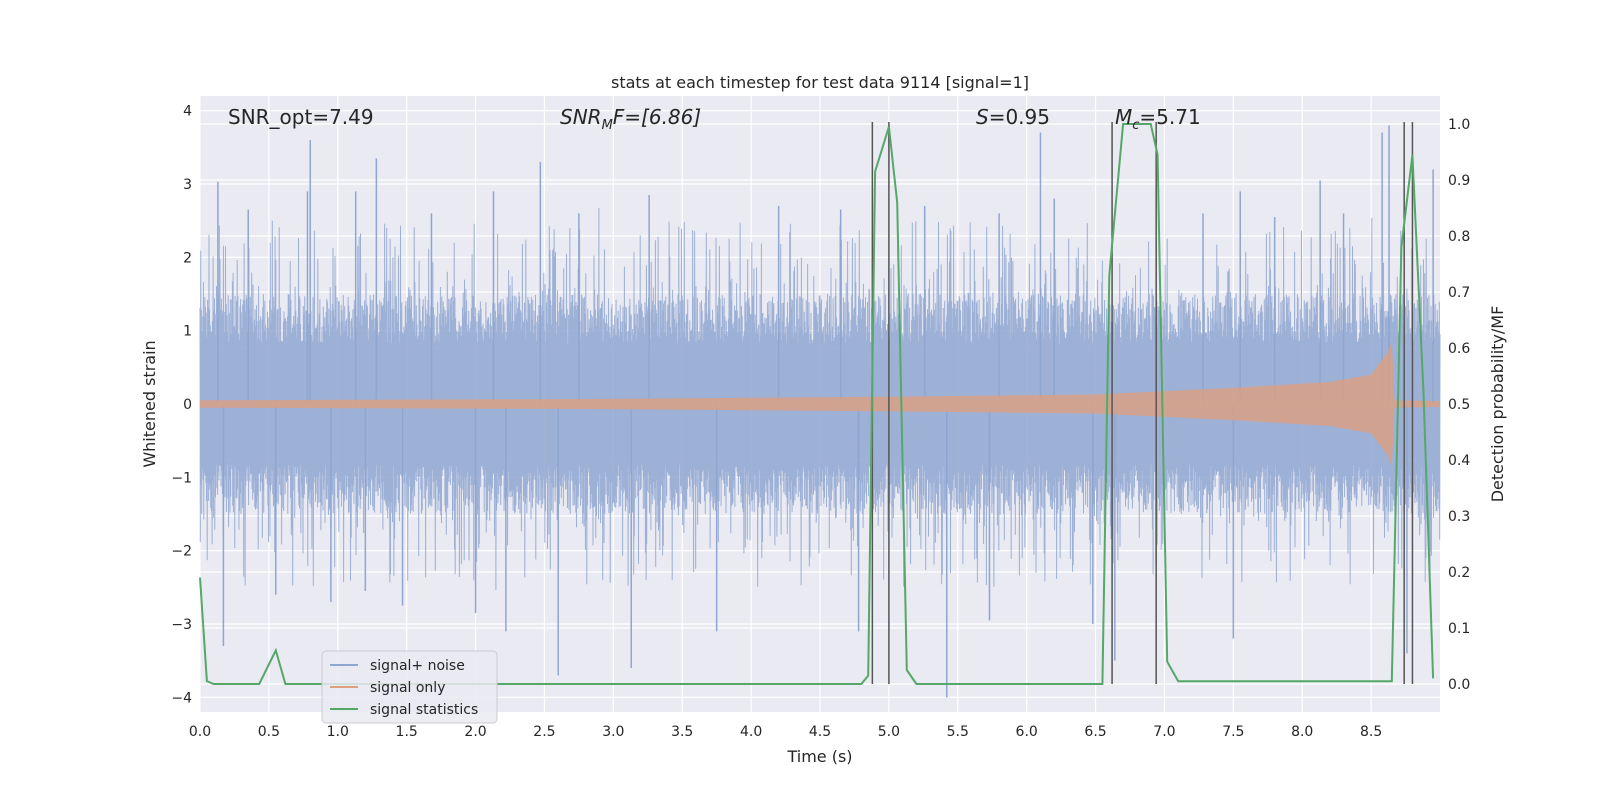 This screenshot has height=800, width=1600. What do you see at coordinates (657, 117) in the screenshot?
I see `snr-mf-rest: F=[6.86]` at bounding box center [657, 117].